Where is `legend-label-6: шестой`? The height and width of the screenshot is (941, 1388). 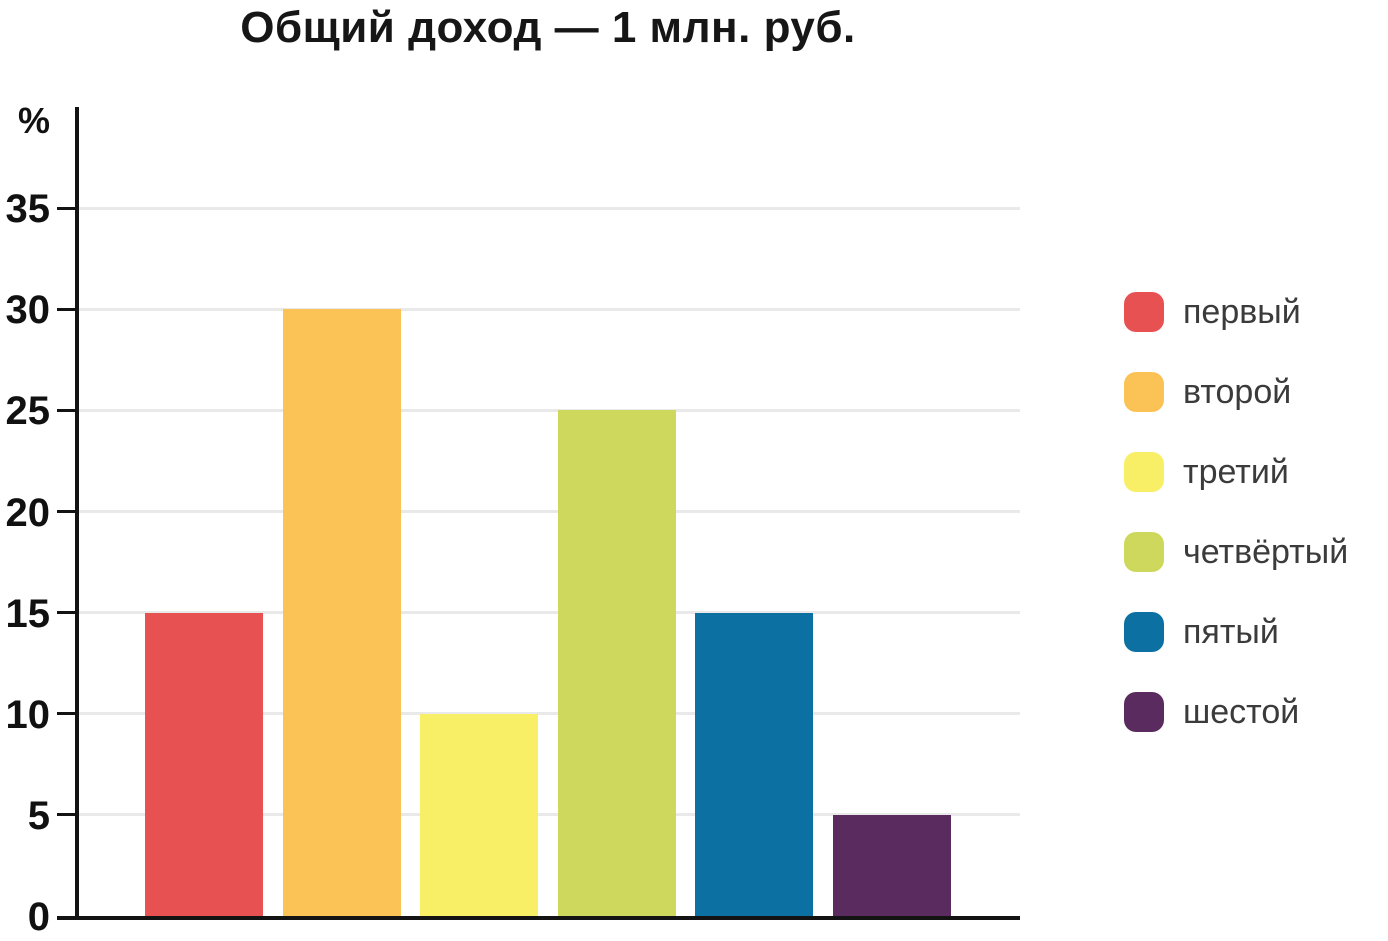 legend-label-6: шестой is located at coordinates (1241, 711).